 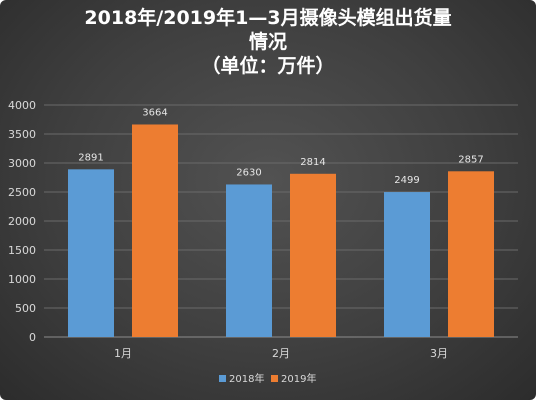 What do you see at coordinates (248, 172) in the screenshot?
I see `data-label: 2630` at bounding box center [248, 172].